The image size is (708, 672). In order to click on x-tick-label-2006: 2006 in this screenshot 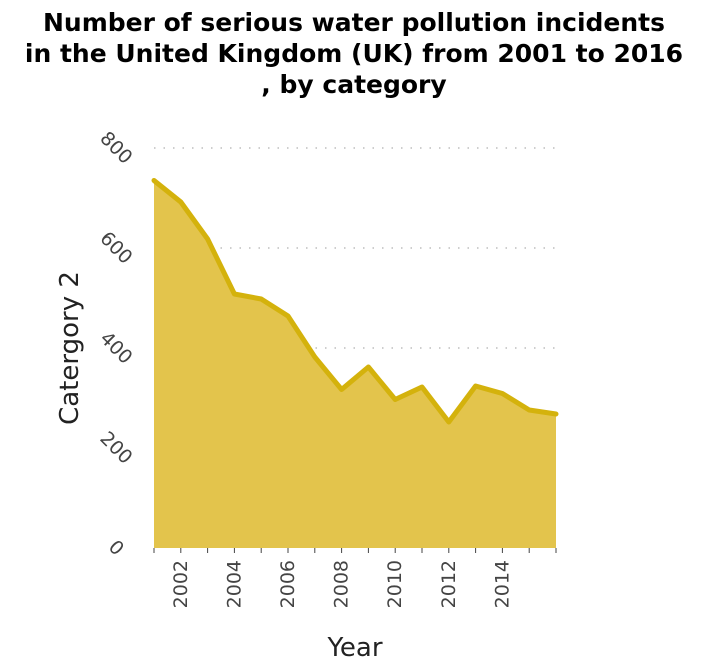, I will do `click(288, 584)`.